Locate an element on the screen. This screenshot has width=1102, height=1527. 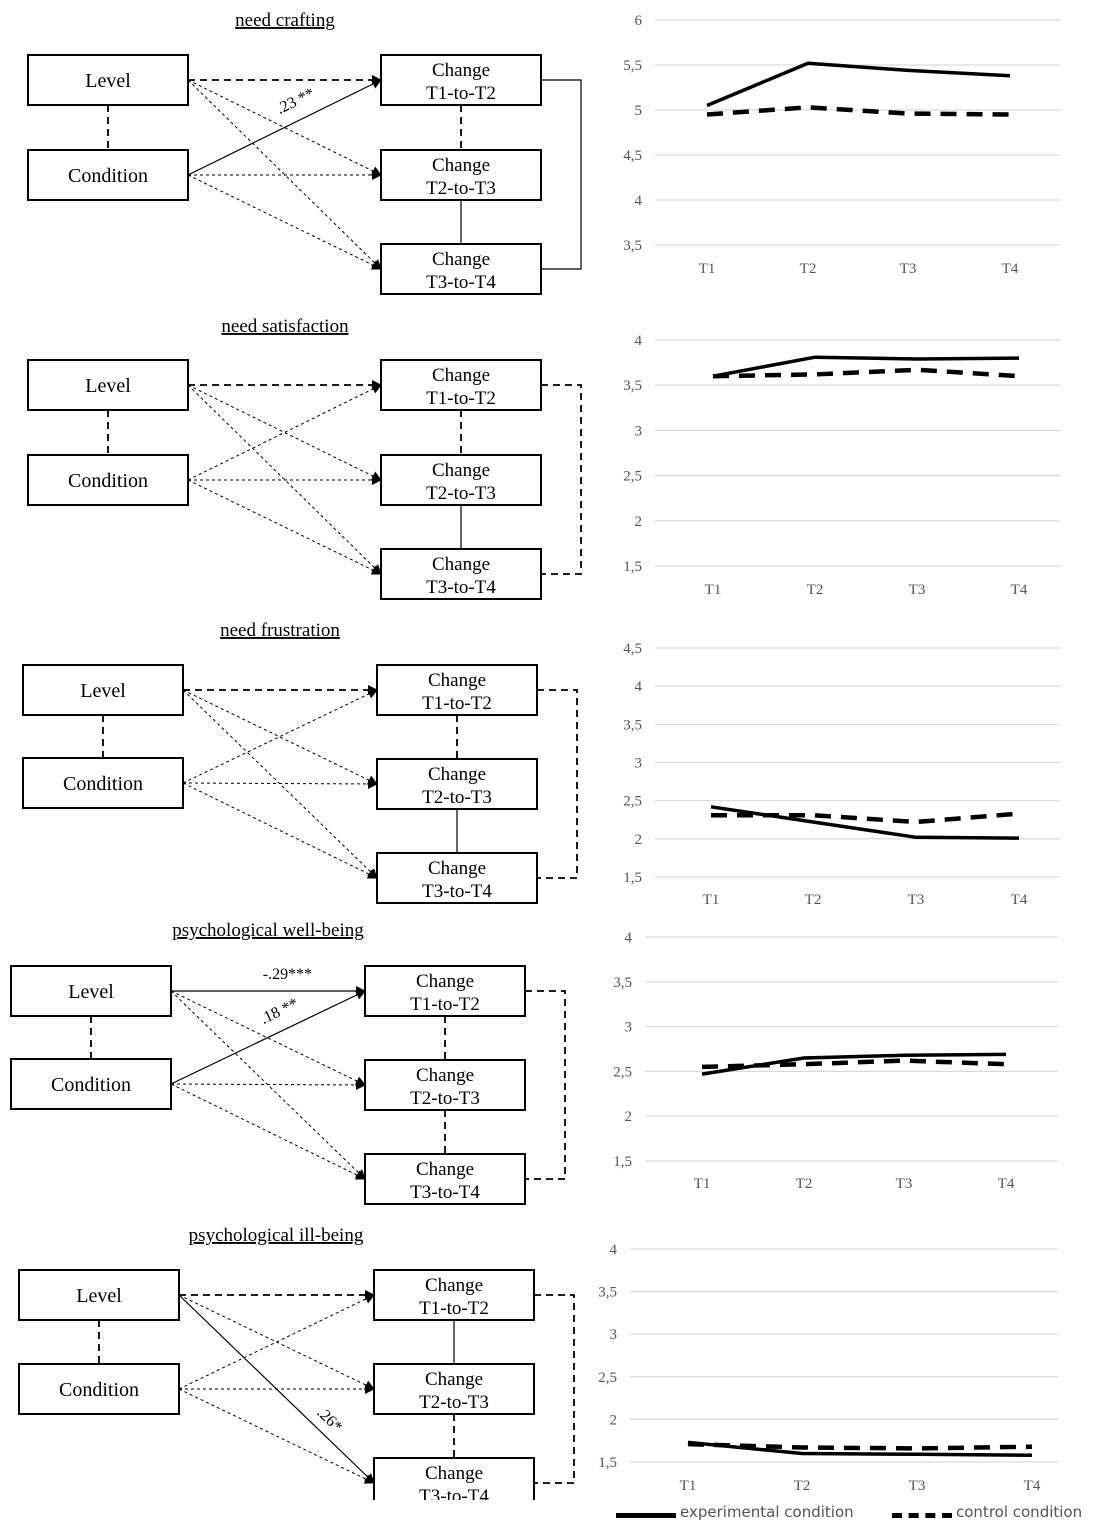
path-coefficient: .26* is located at coordinates (329, 1420).